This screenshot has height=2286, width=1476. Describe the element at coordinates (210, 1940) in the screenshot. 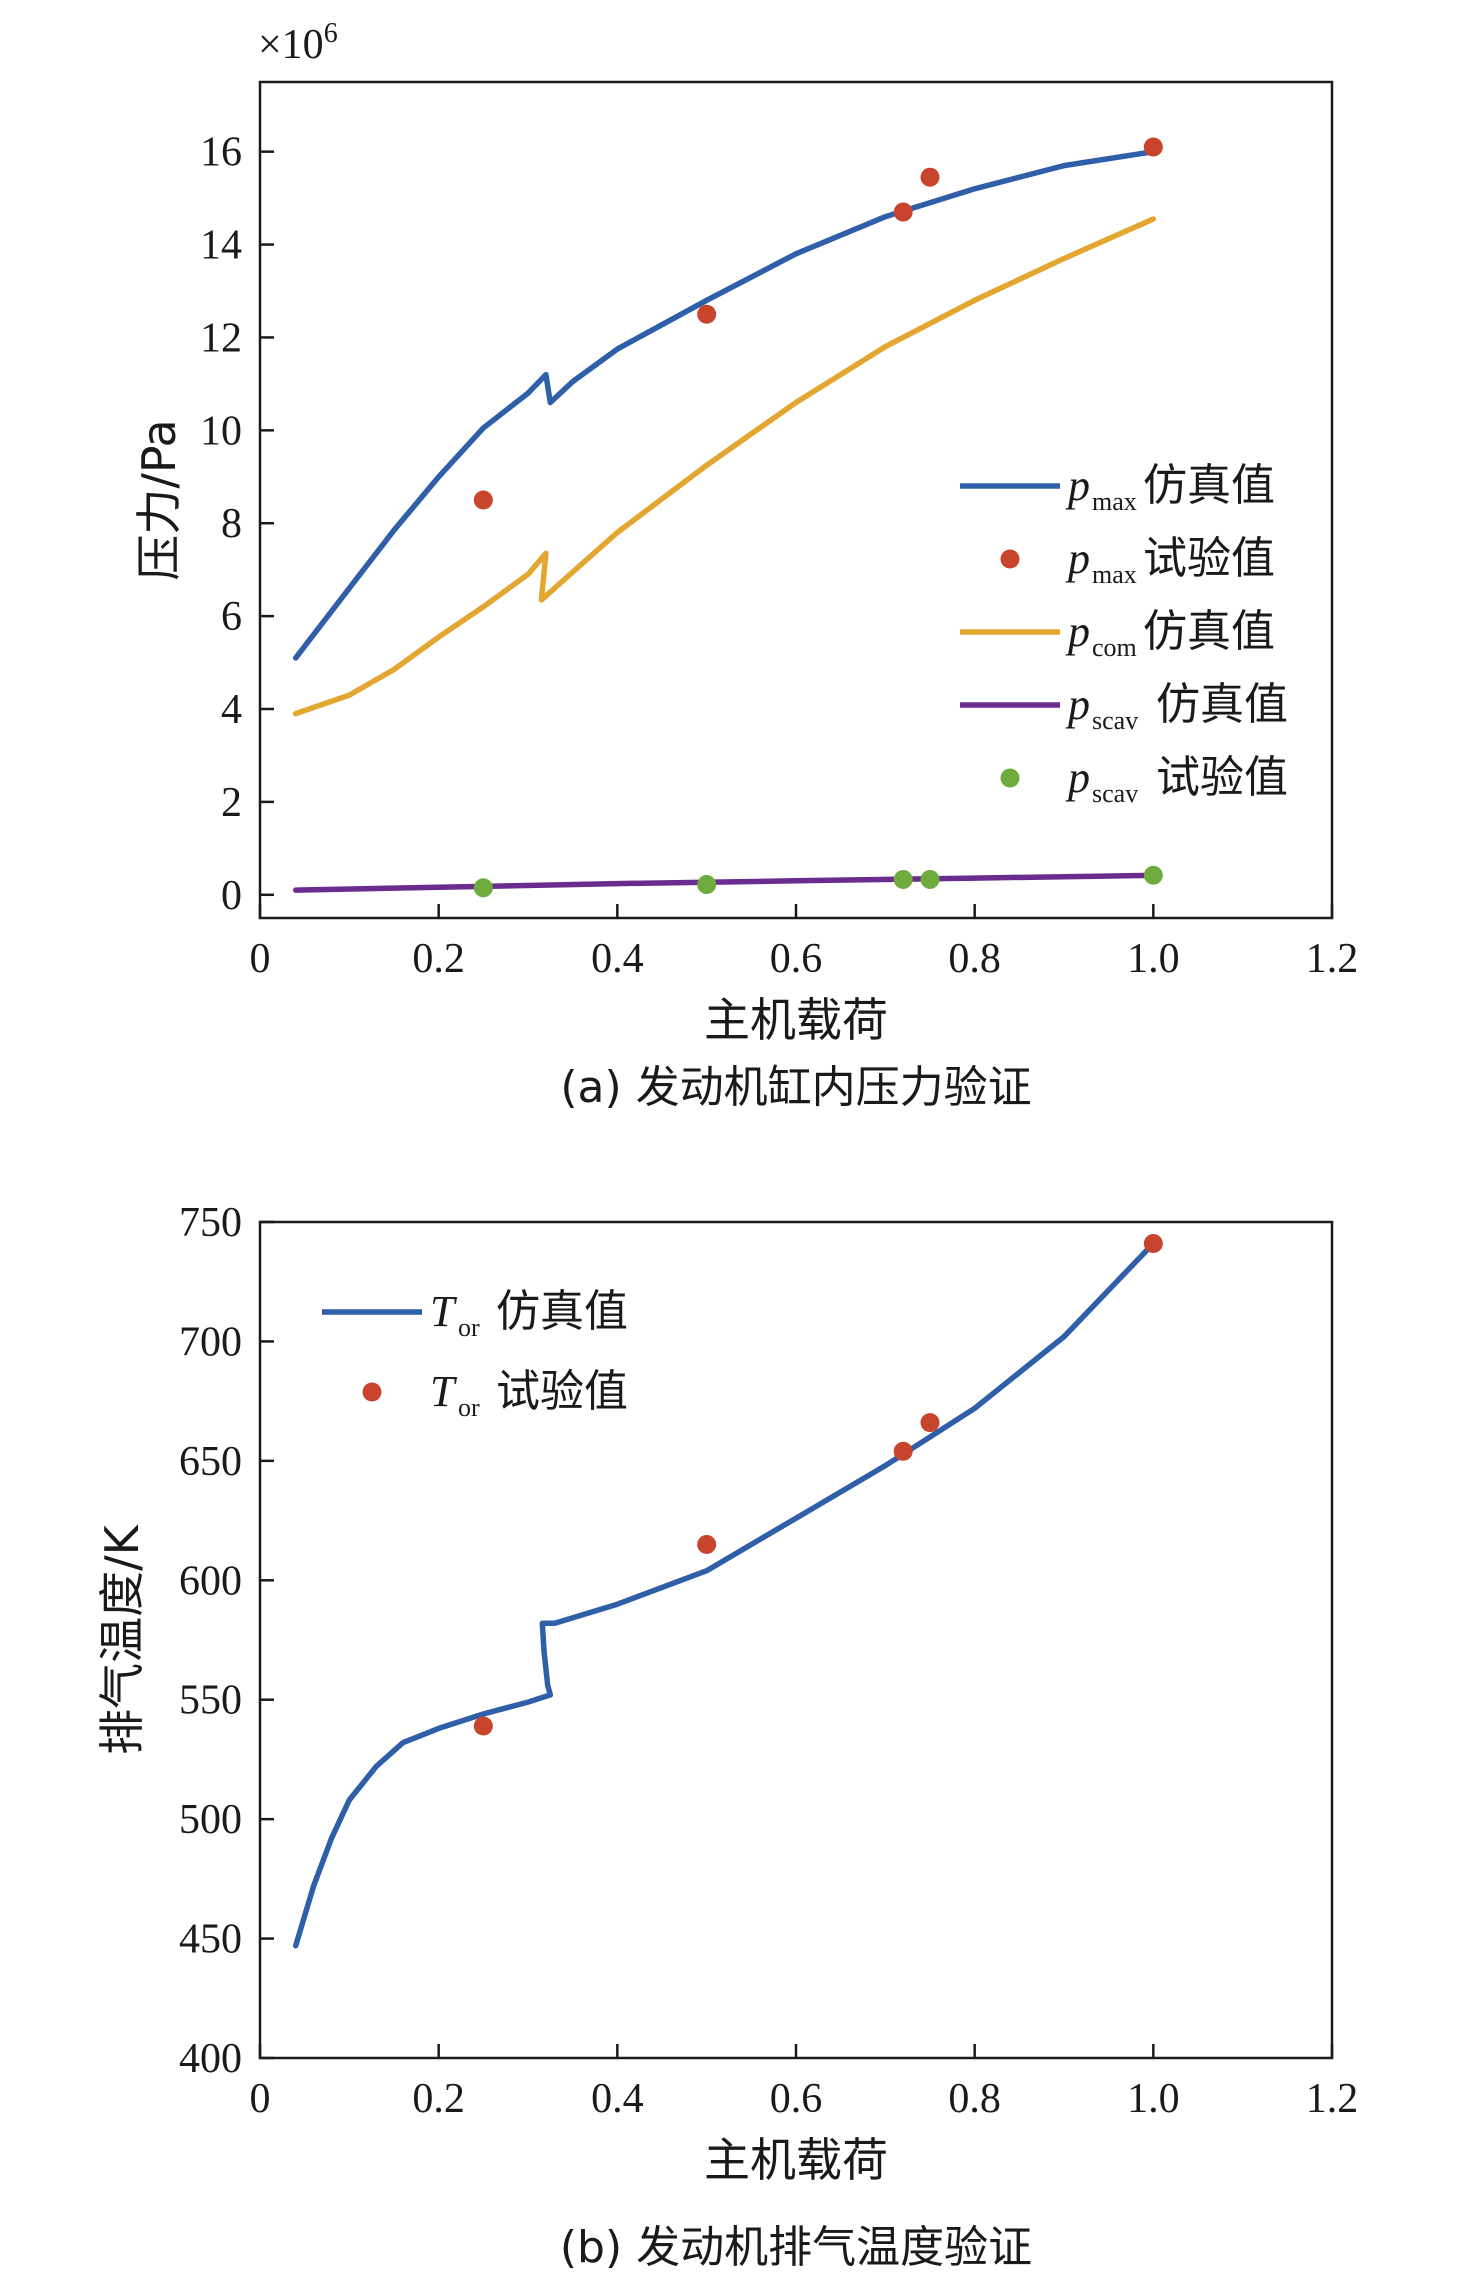

I see `y-tick-label: 450` at that location.